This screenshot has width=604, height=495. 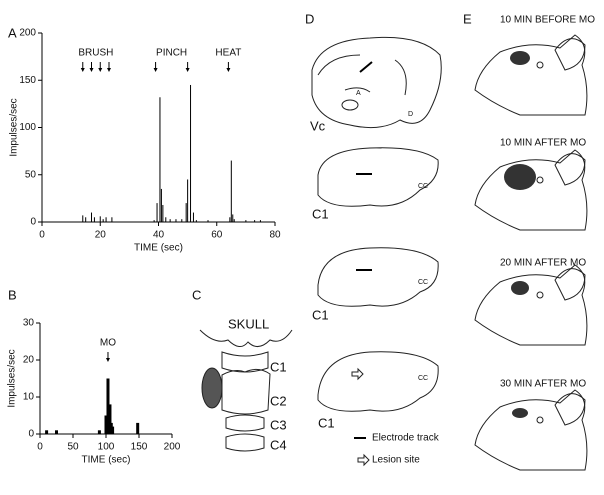 What do you see at coordinates (27, 127) in the screenshot?
I see `y-tick-label: 100` at bounding box center [27, 127].